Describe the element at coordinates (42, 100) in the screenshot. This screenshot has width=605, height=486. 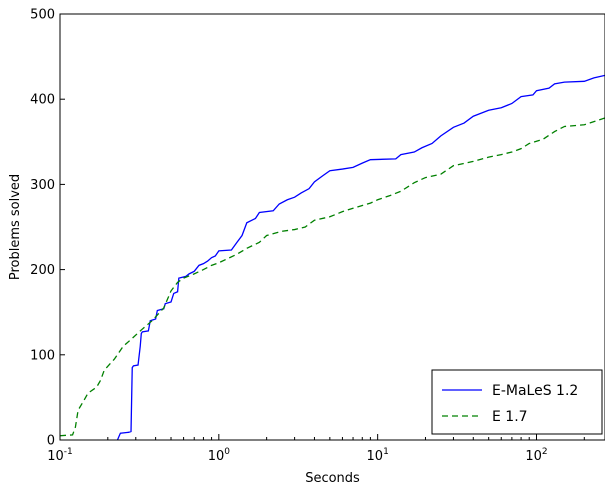
I see `y-tick-label: 400` at that location.